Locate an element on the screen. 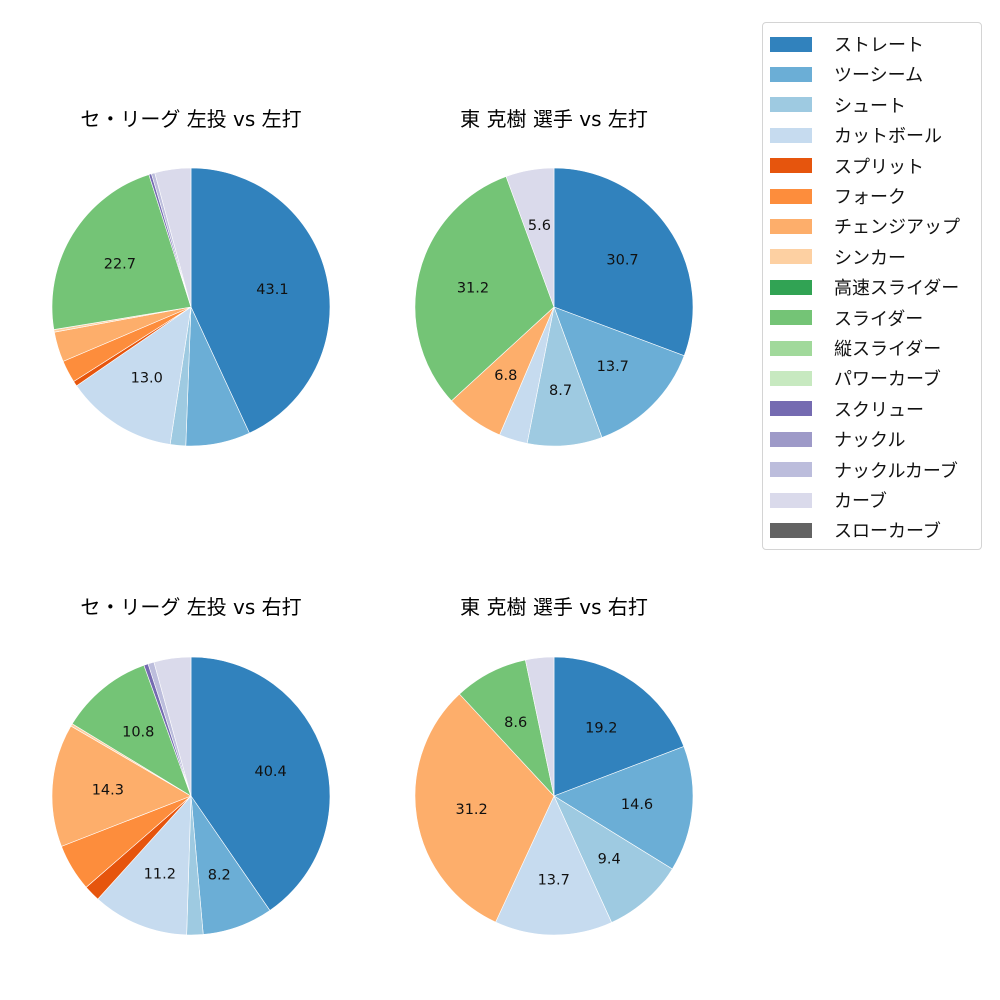 Image resolution: width=1000 pixels, height=1000 pixels. legend-label: シンカー is located at coordinates (870, 258).